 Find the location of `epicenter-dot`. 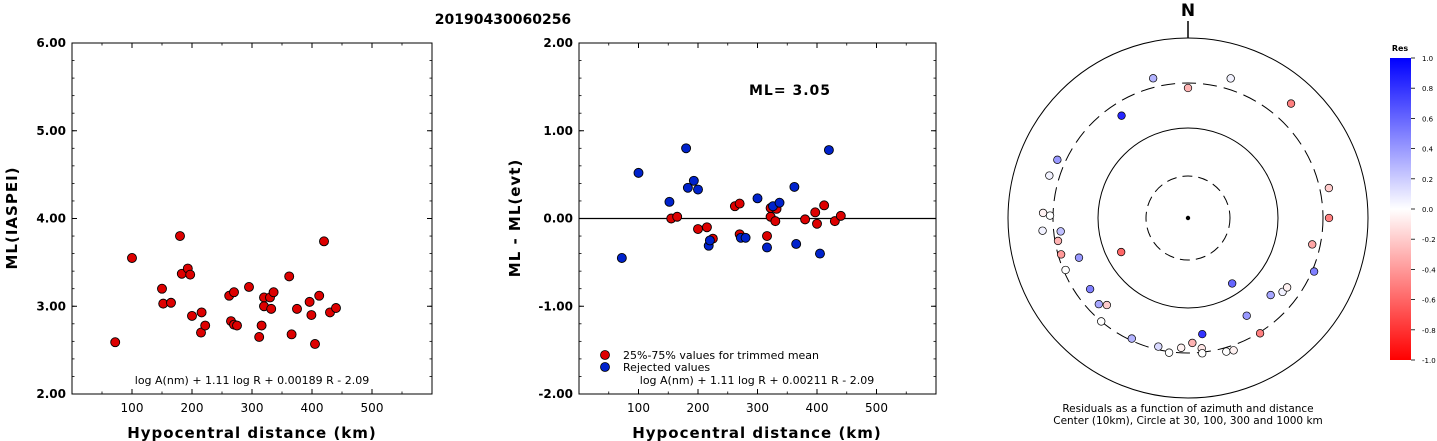

epicenter-dot is located at coordinates (1188, 218).